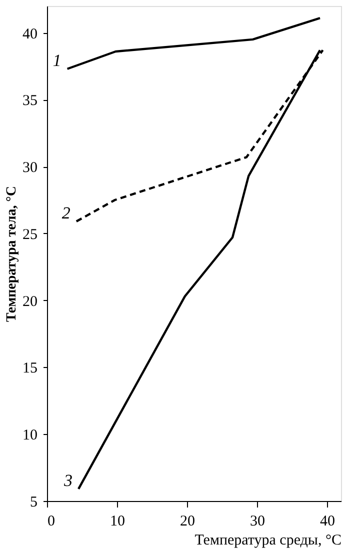 The width and height of the screenshot is (347, 553). What do you see at coordinates (12, 254) in the screenshot?
I see `y-axis-title: Температура тела, °C` at bounding box center [12, 254].